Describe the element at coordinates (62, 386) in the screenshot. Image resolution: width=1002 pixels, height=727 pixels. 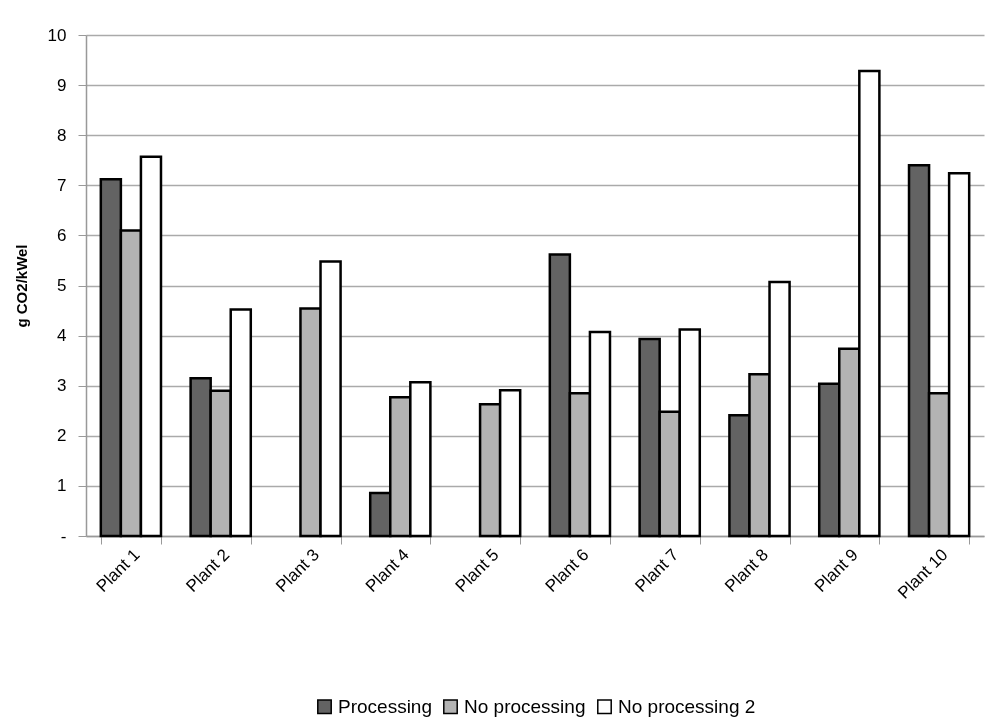
I see `y-tick-label: 3` at that location.